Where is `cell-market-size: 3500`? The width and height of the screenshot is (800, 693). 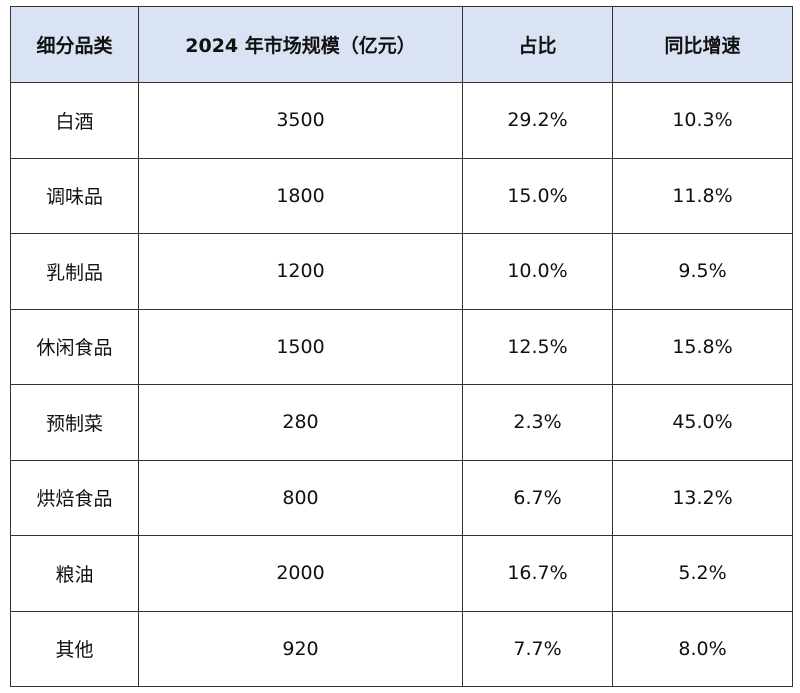
cell-market-size: 3500 is located at coordinates (300, 120).